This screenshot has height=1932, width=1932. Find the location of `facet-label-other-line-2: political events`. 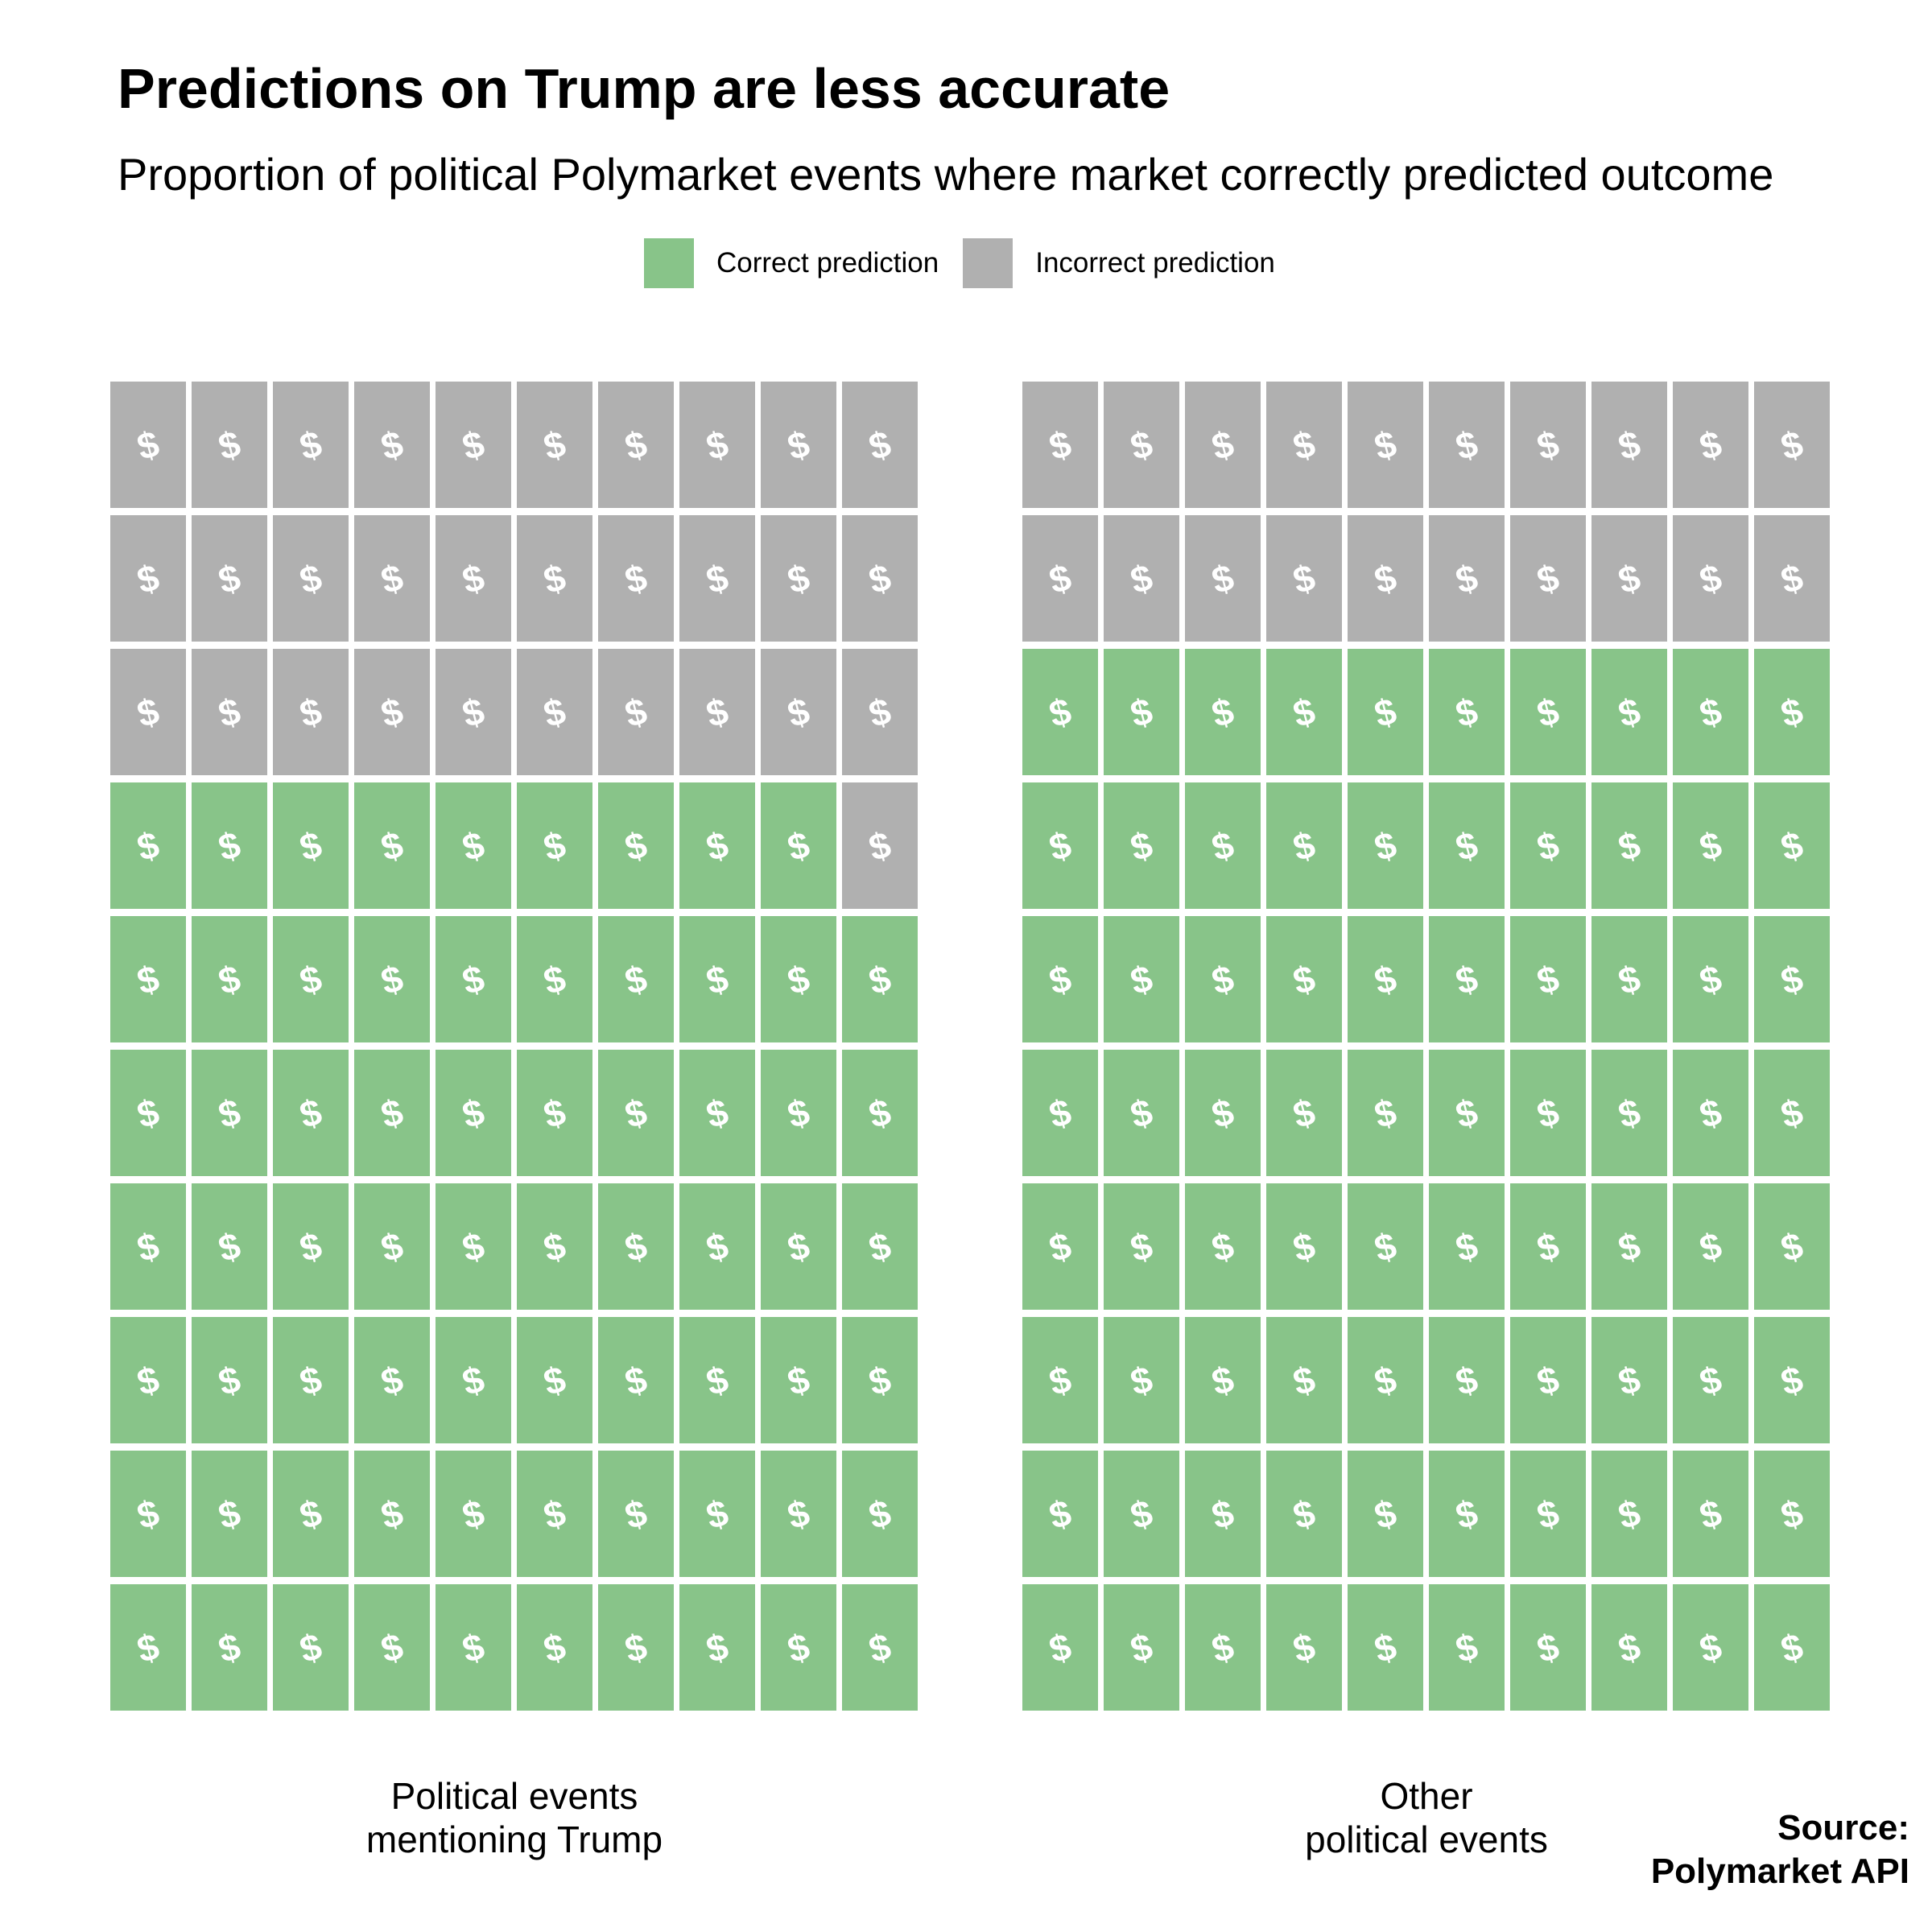

facet-label-other-line-2: political events is located at coordinates (1426, 1839).